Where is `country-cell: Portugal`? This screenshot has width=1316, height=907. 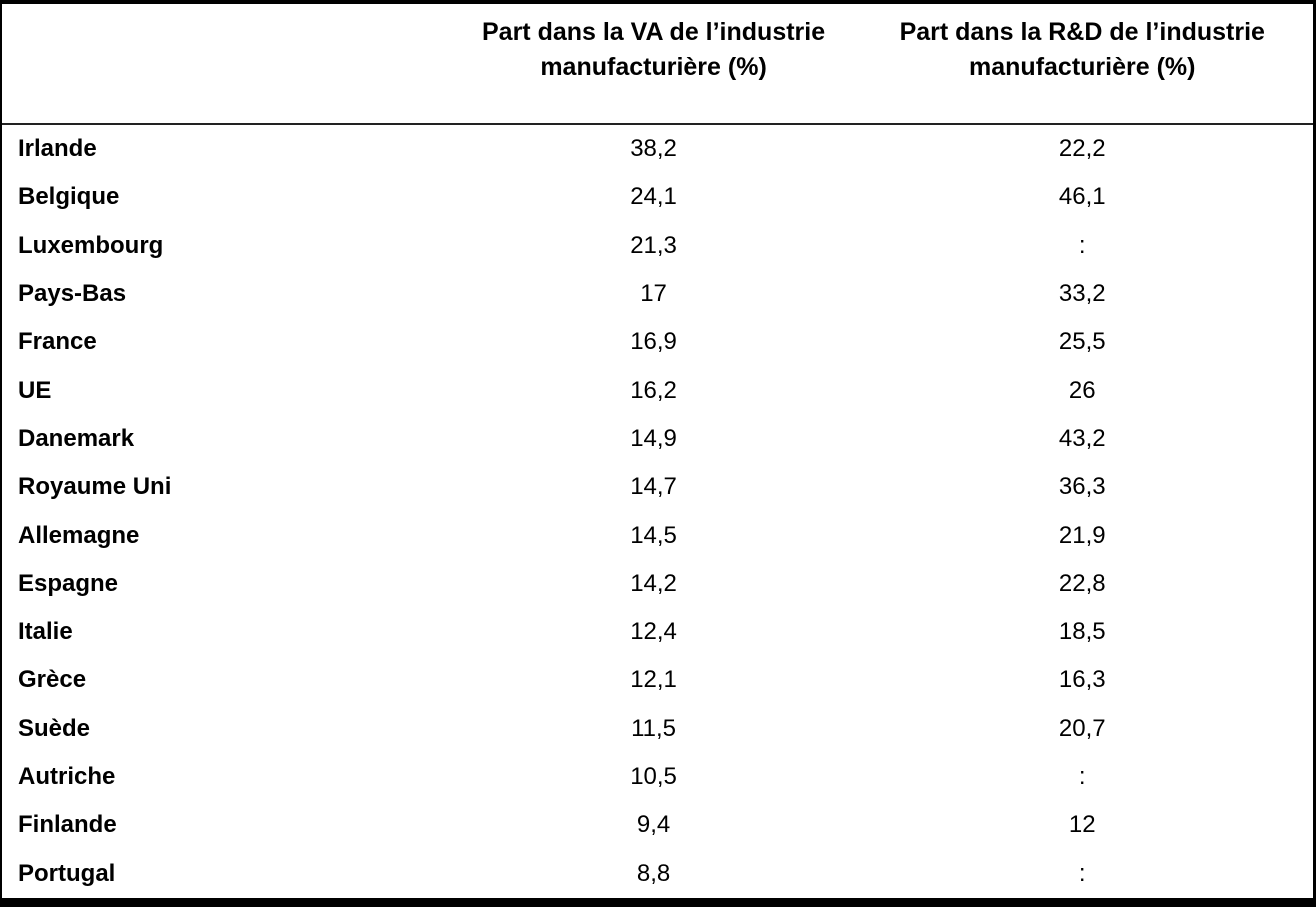
country-cell: Portugal is located at coordinates (67, 873).